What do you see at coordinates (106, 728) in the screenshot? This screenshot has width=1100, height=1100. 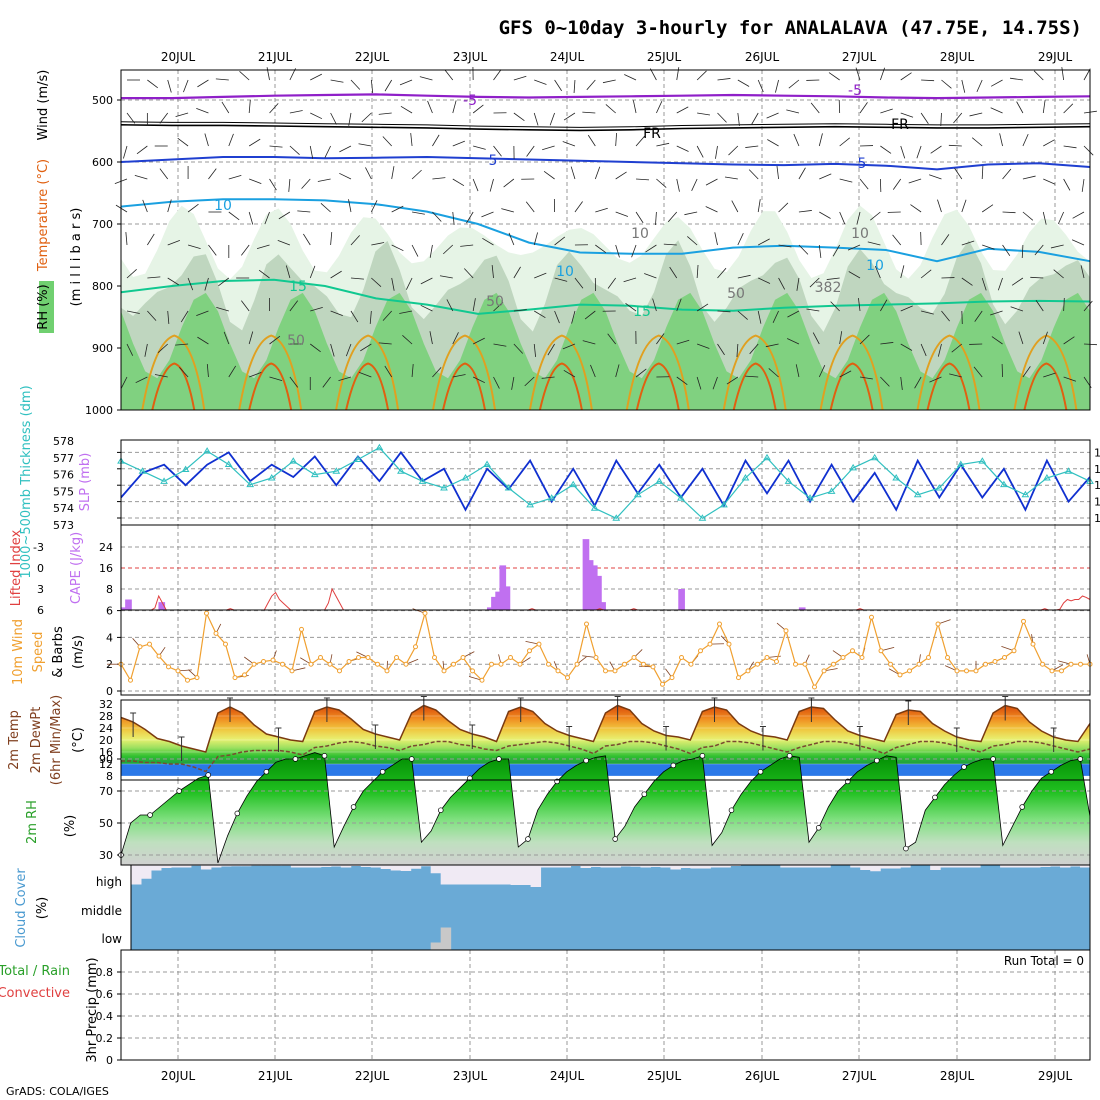 I see `tick-label: 24` at bounding box center [106, 728].